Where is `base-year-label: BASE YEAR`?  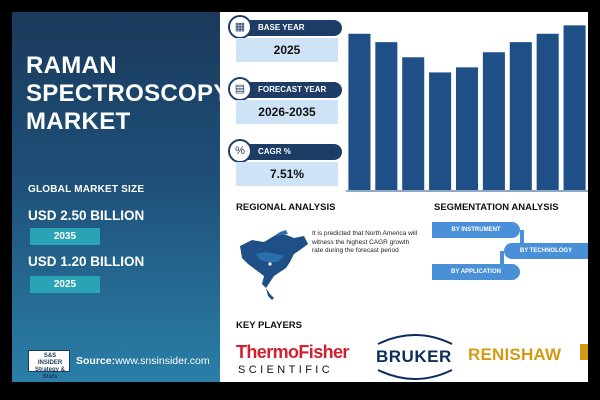 base-year-label: BASE YEAR is located at coordinates (287, 28).